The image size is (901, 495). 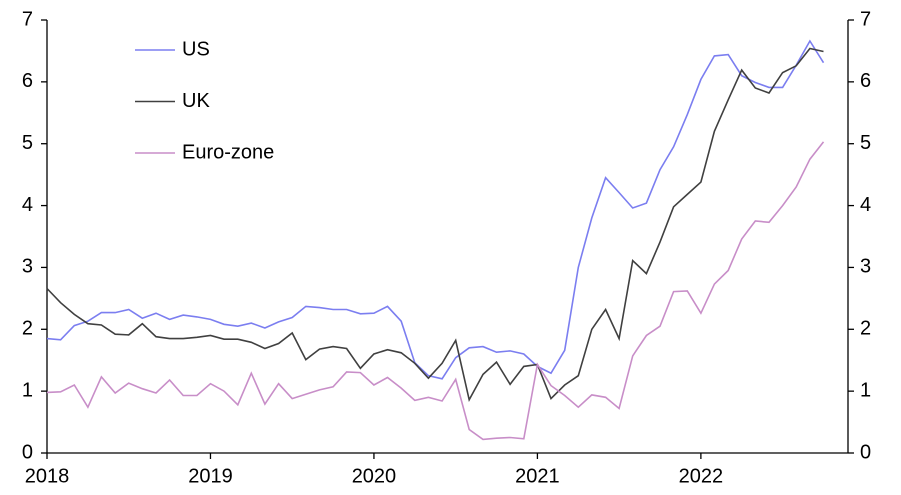 I want to click on y2-tick-label: 4, so click(x=865, y=205).